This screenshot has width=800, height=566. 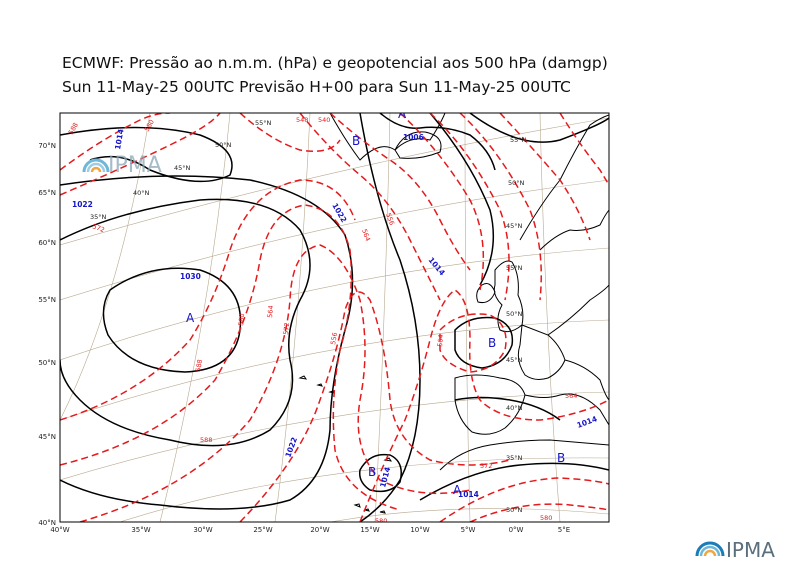 What do you see at coordinates (316, 384) in the screenshot?
I see `azores` at bounding box center [316, 384].